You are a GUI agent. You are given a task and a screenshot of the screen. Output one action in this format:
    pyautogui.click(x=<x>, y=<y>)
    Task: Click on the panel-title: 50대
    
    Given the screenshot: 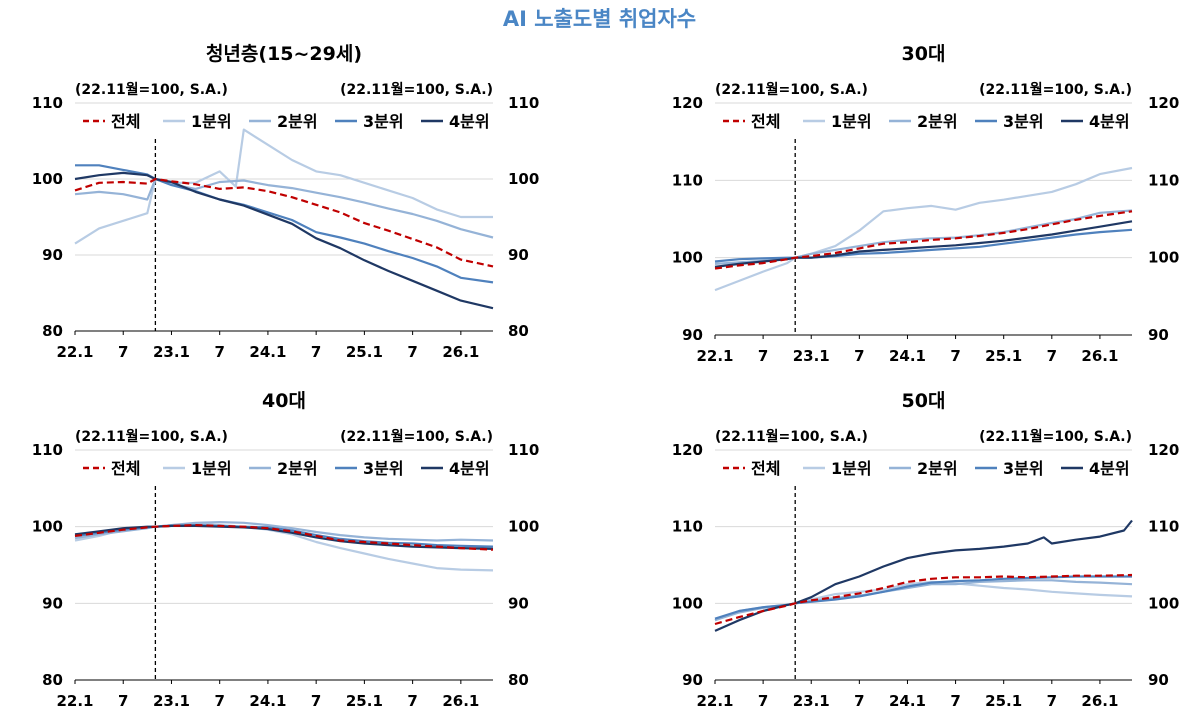 What is the action you would take?
    pyautogui.click(x=924, y=401)
    